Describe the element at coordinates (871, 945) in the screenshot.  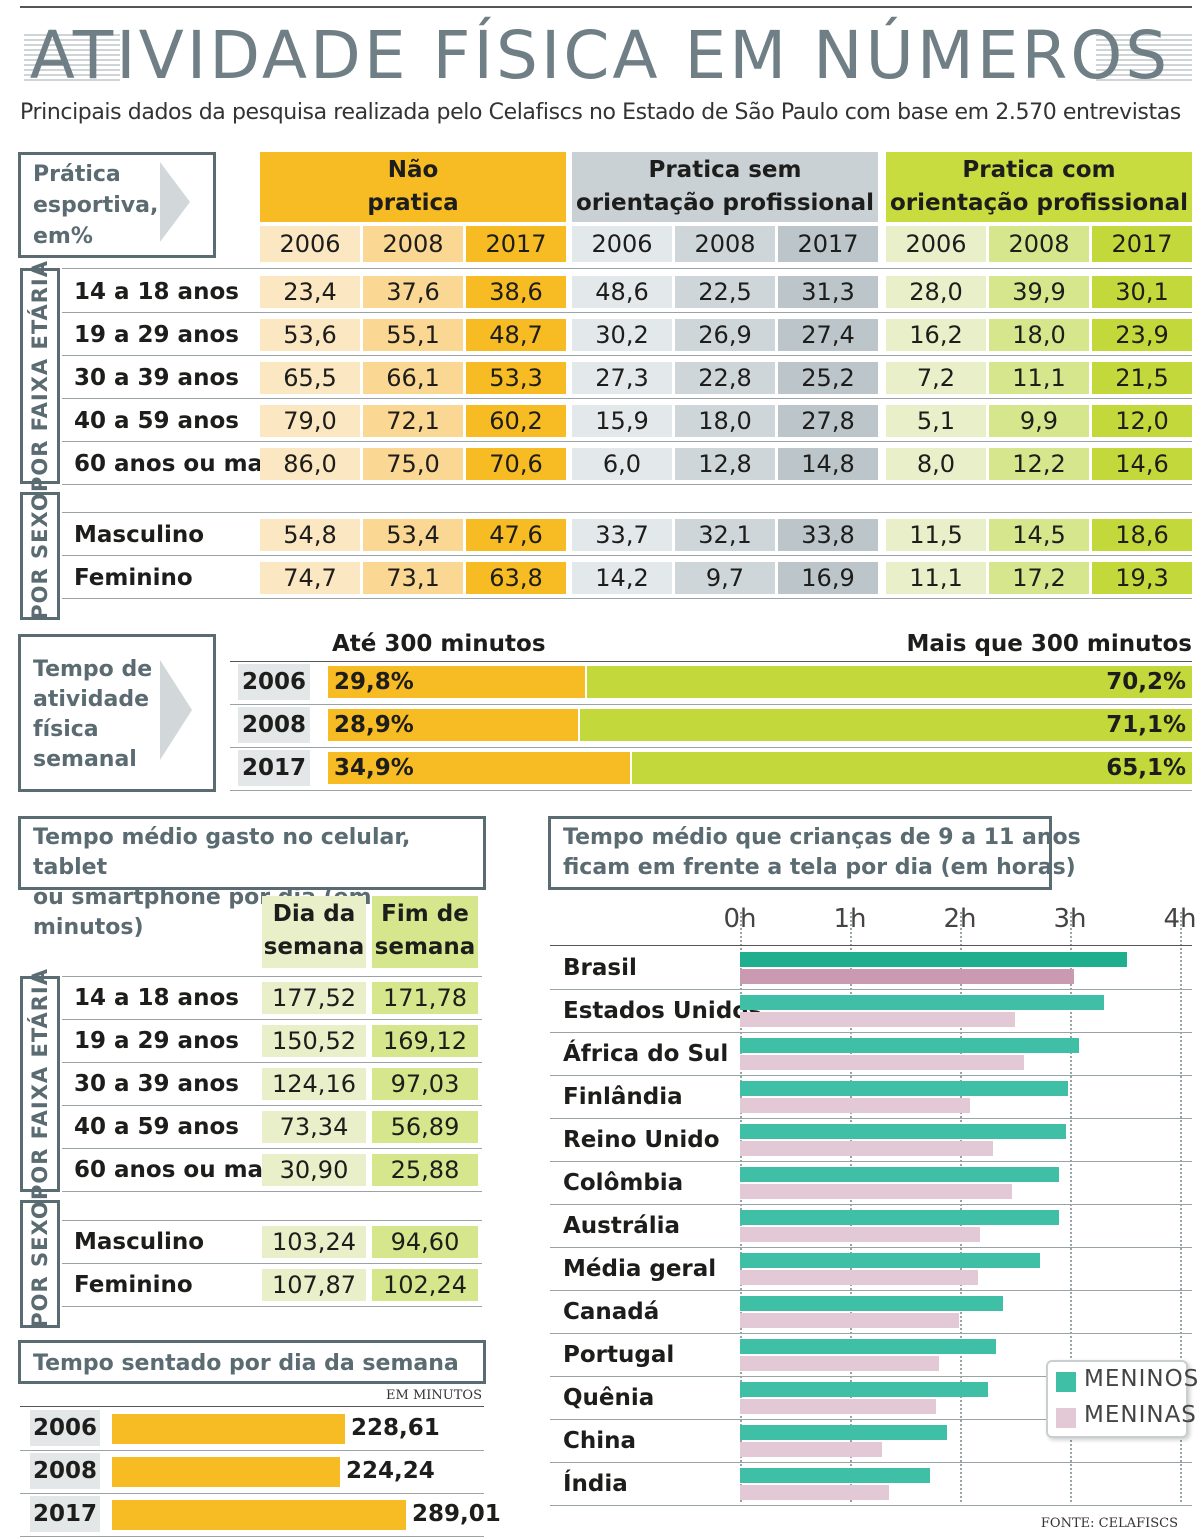
I see `chart-top-rule` at that location.